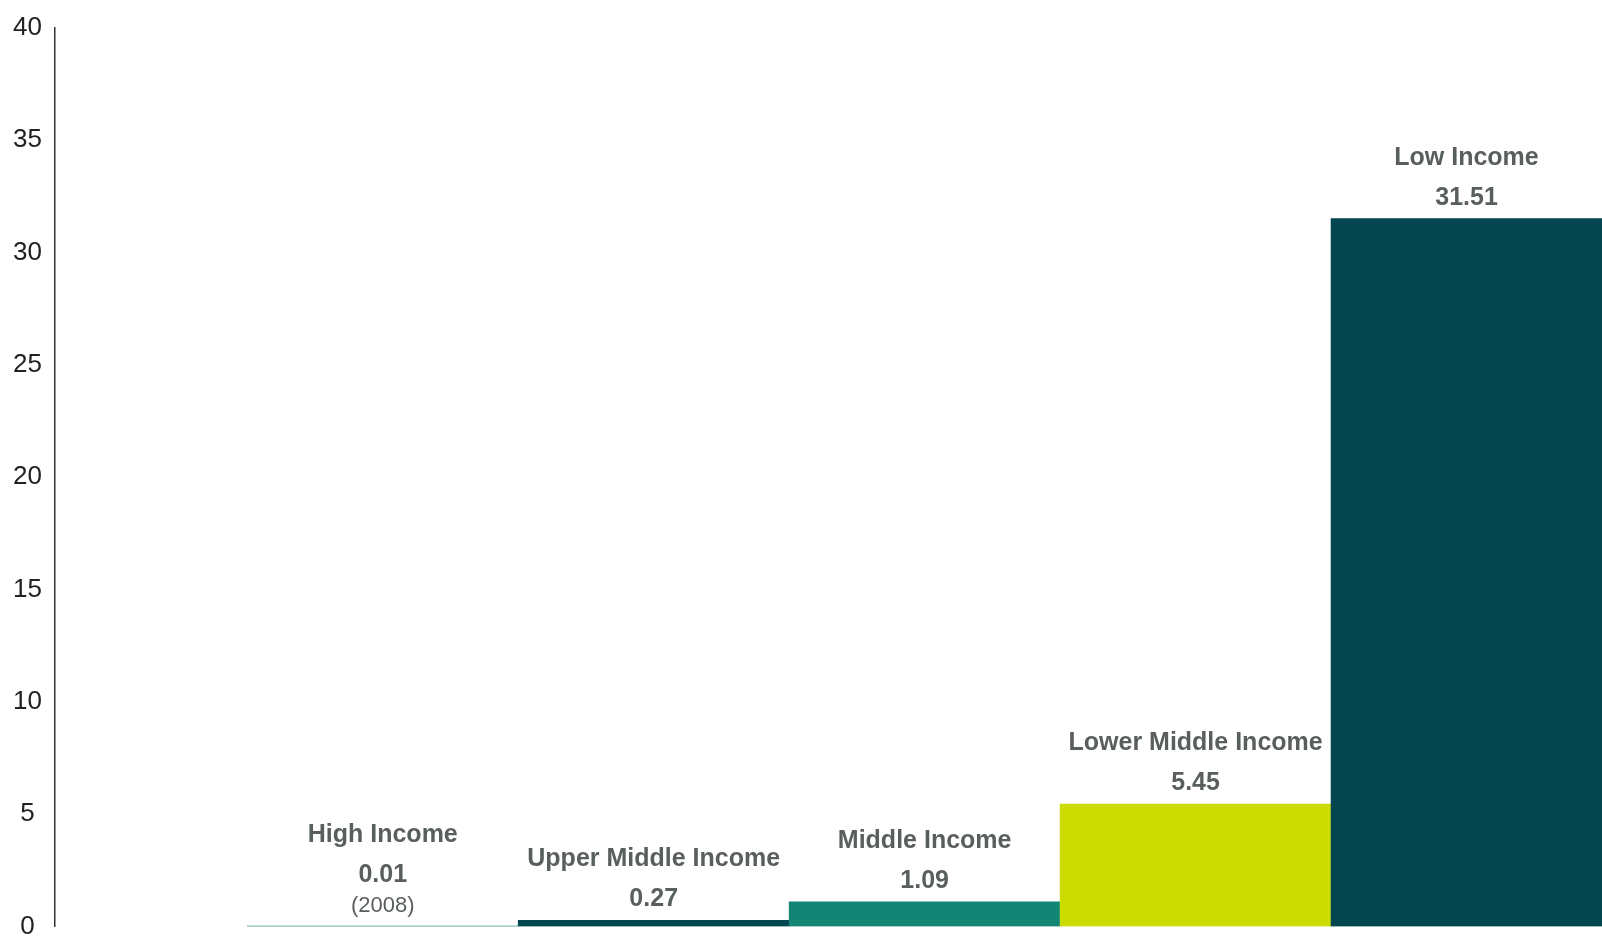  Describe the element at coordinates (382, 905) in the screenshot. I see `annotation: (2008)` at that location.